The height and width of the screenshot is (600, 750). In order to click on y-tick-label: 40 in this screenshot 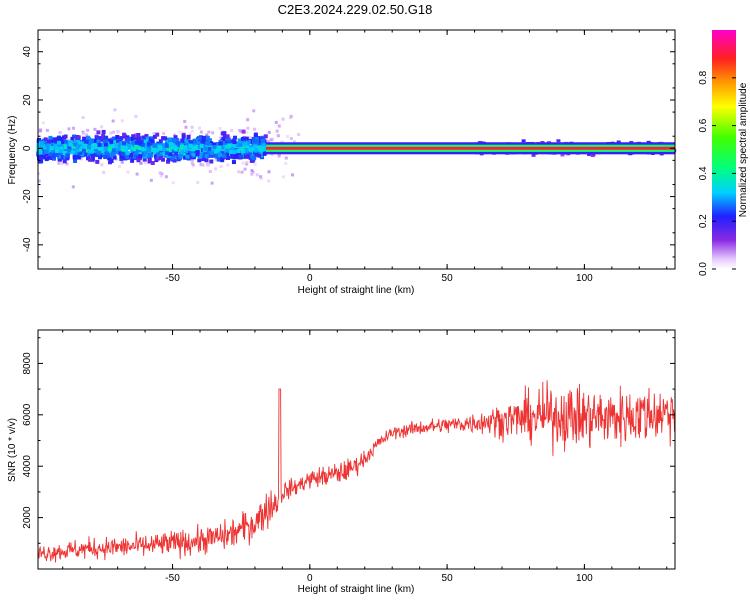, I will do `click(27, 52)`.